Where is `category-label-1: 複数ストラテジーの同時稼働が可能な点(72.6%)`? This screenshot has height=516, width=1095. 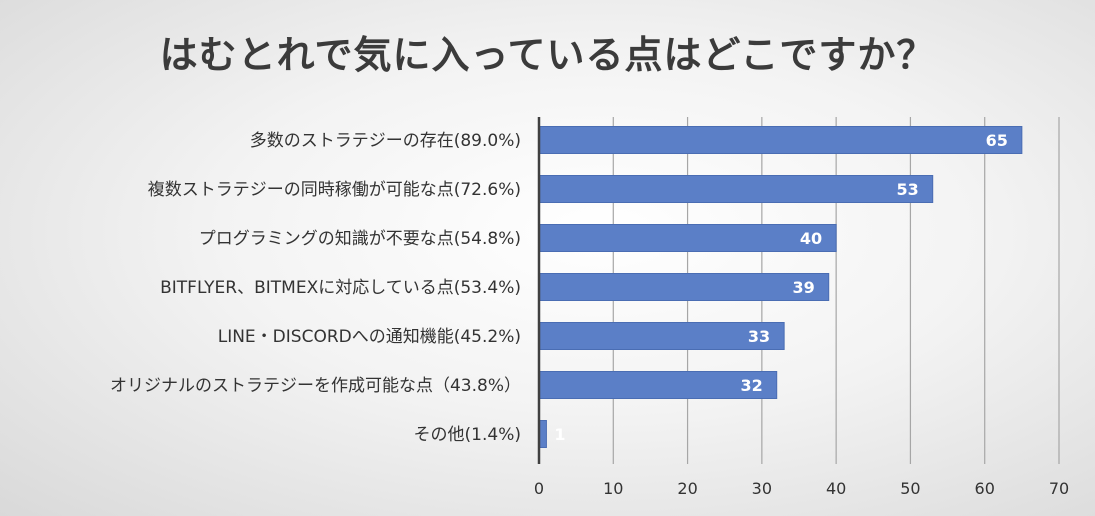 category-label-1: 複数ストラテジーの同時稼働が可能な点(72.6%) is located at coordinates (334, 190).